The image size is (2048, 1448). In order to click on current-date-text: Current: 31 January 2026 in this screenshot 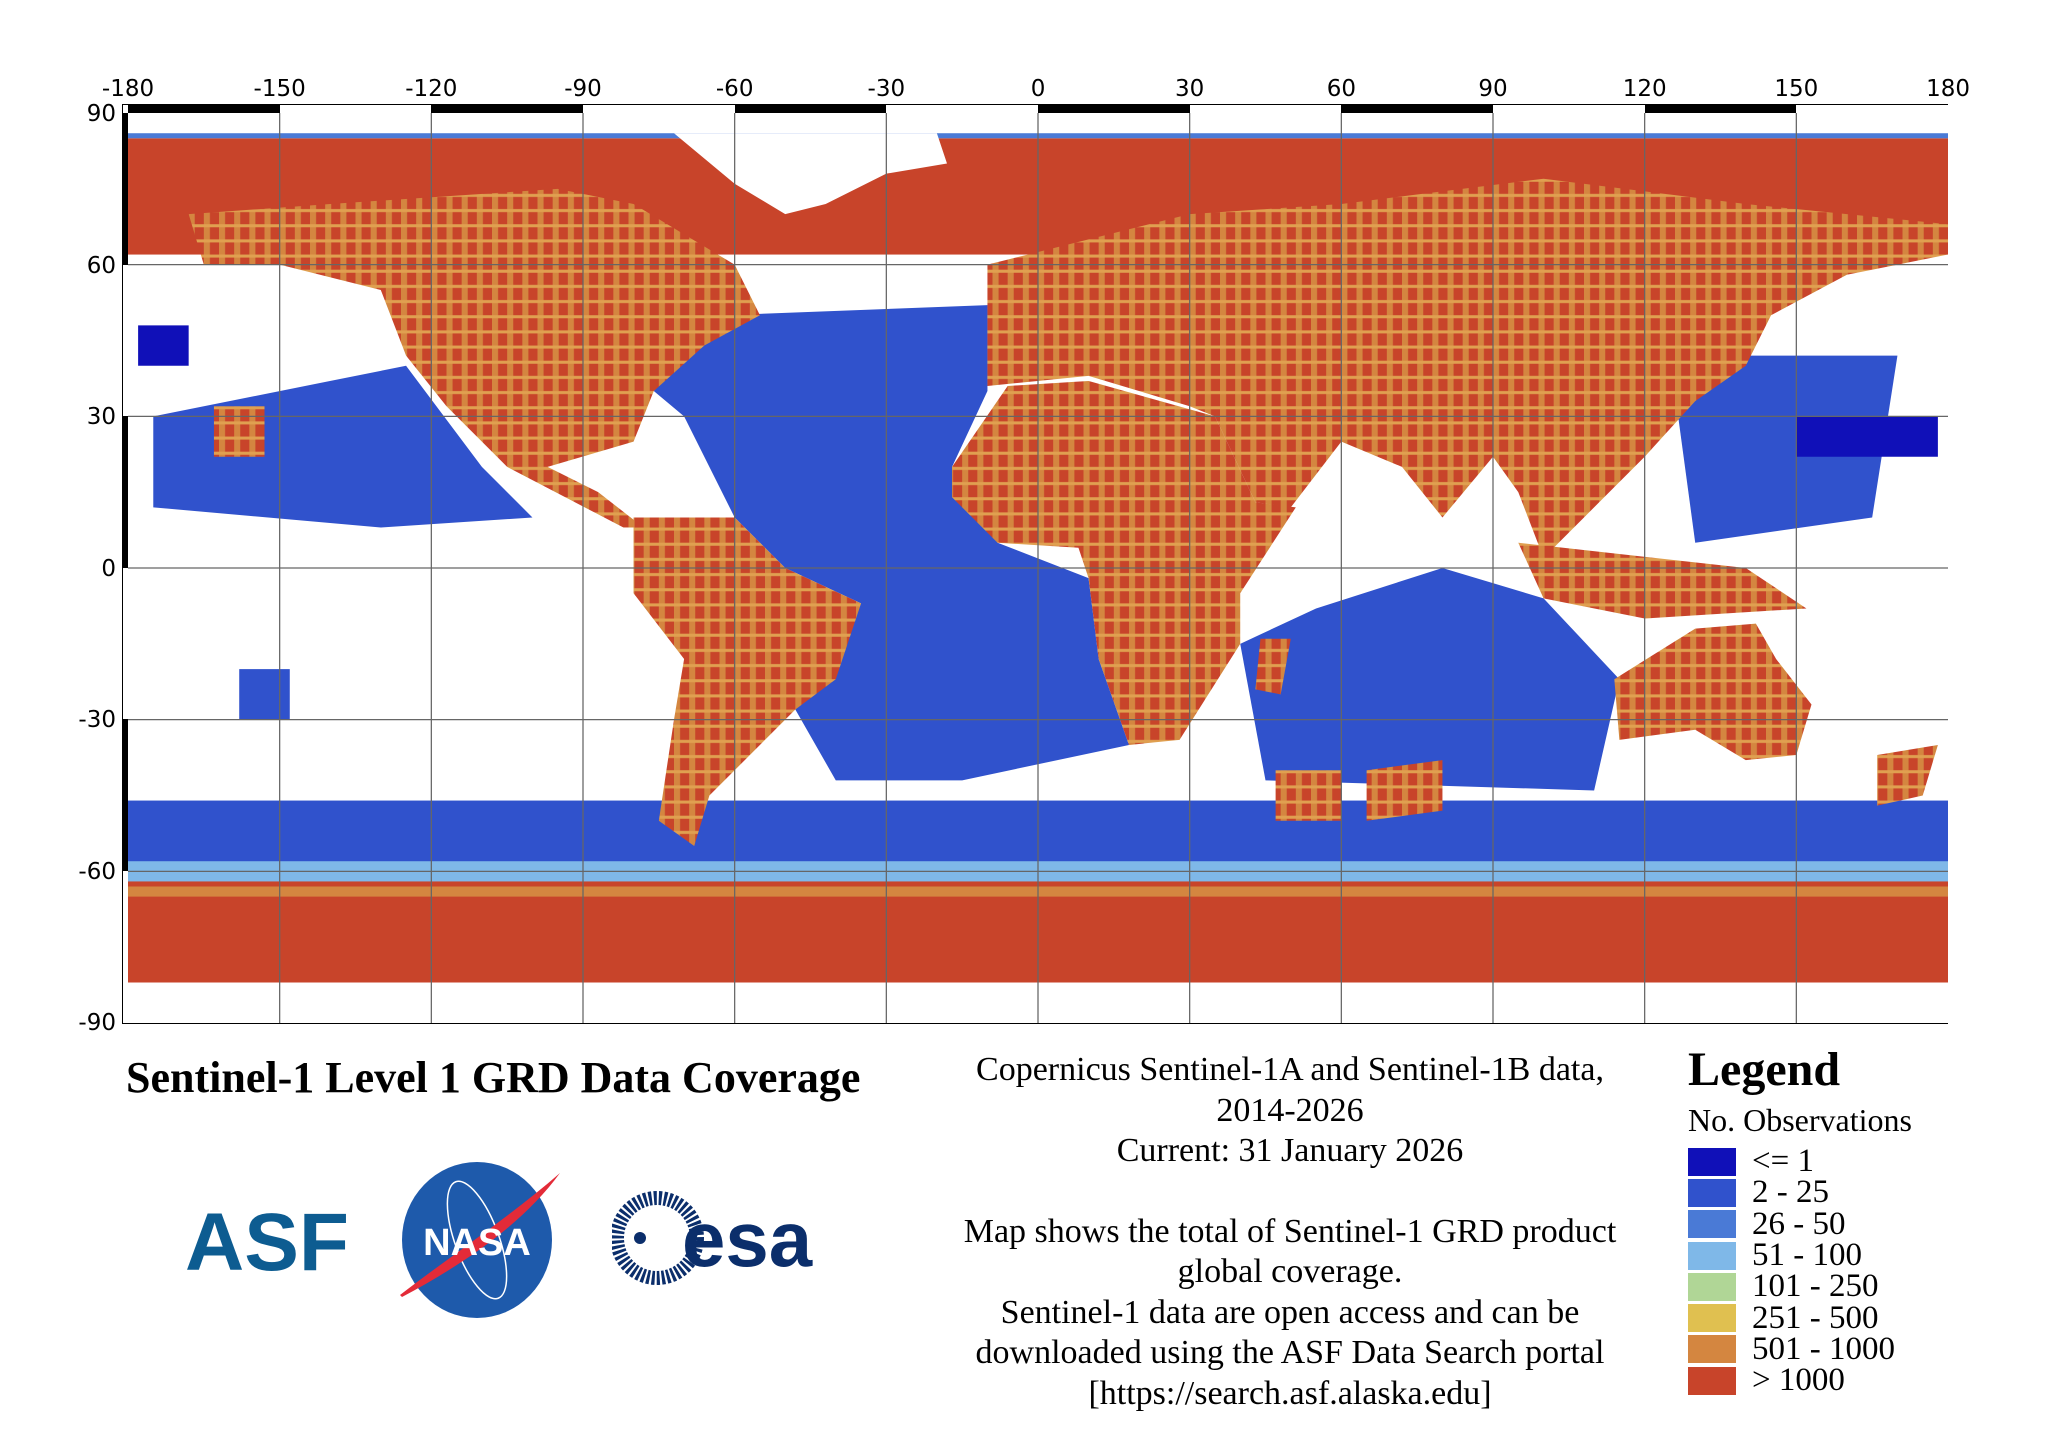, I will do `click(1290, 1150)`.